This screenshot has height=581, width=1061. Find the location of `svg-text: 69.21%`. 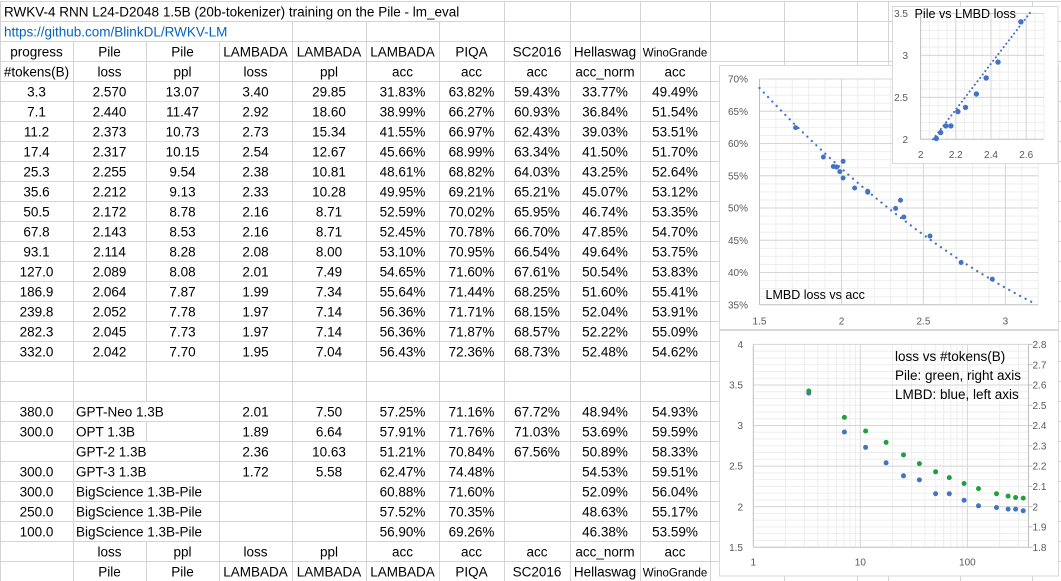

svg-text: 69.21% is located at coordinates (472, 192).